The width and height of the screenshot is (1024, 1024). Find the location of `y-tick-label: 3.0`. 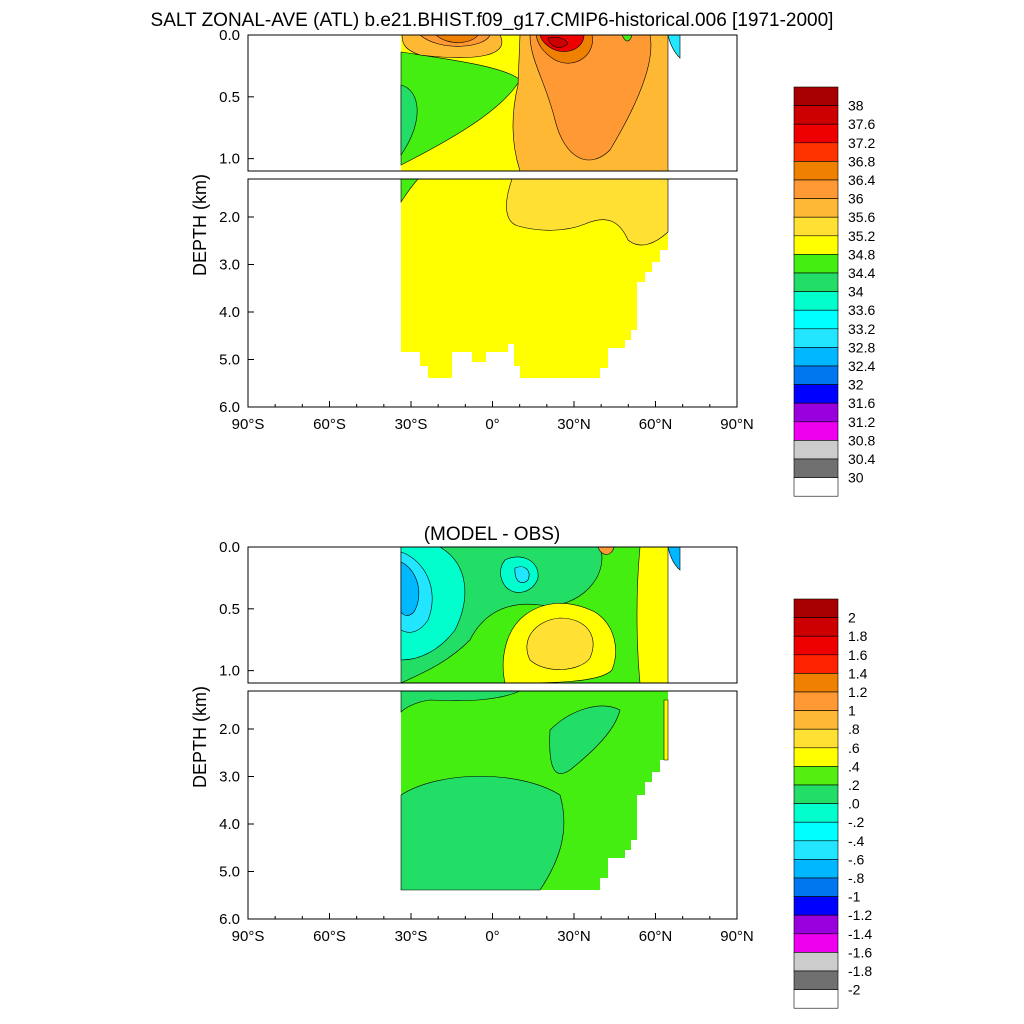

y-tick-label: 3.0 is located at coordinates (229, 777).